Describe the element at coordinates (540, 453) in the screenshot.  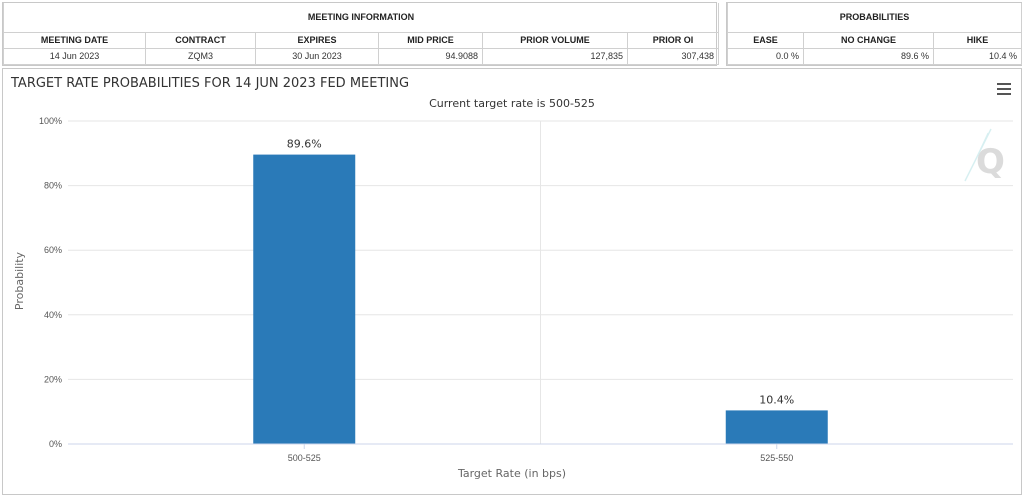
I see `x-axis: 500-525 525-550` at that location.